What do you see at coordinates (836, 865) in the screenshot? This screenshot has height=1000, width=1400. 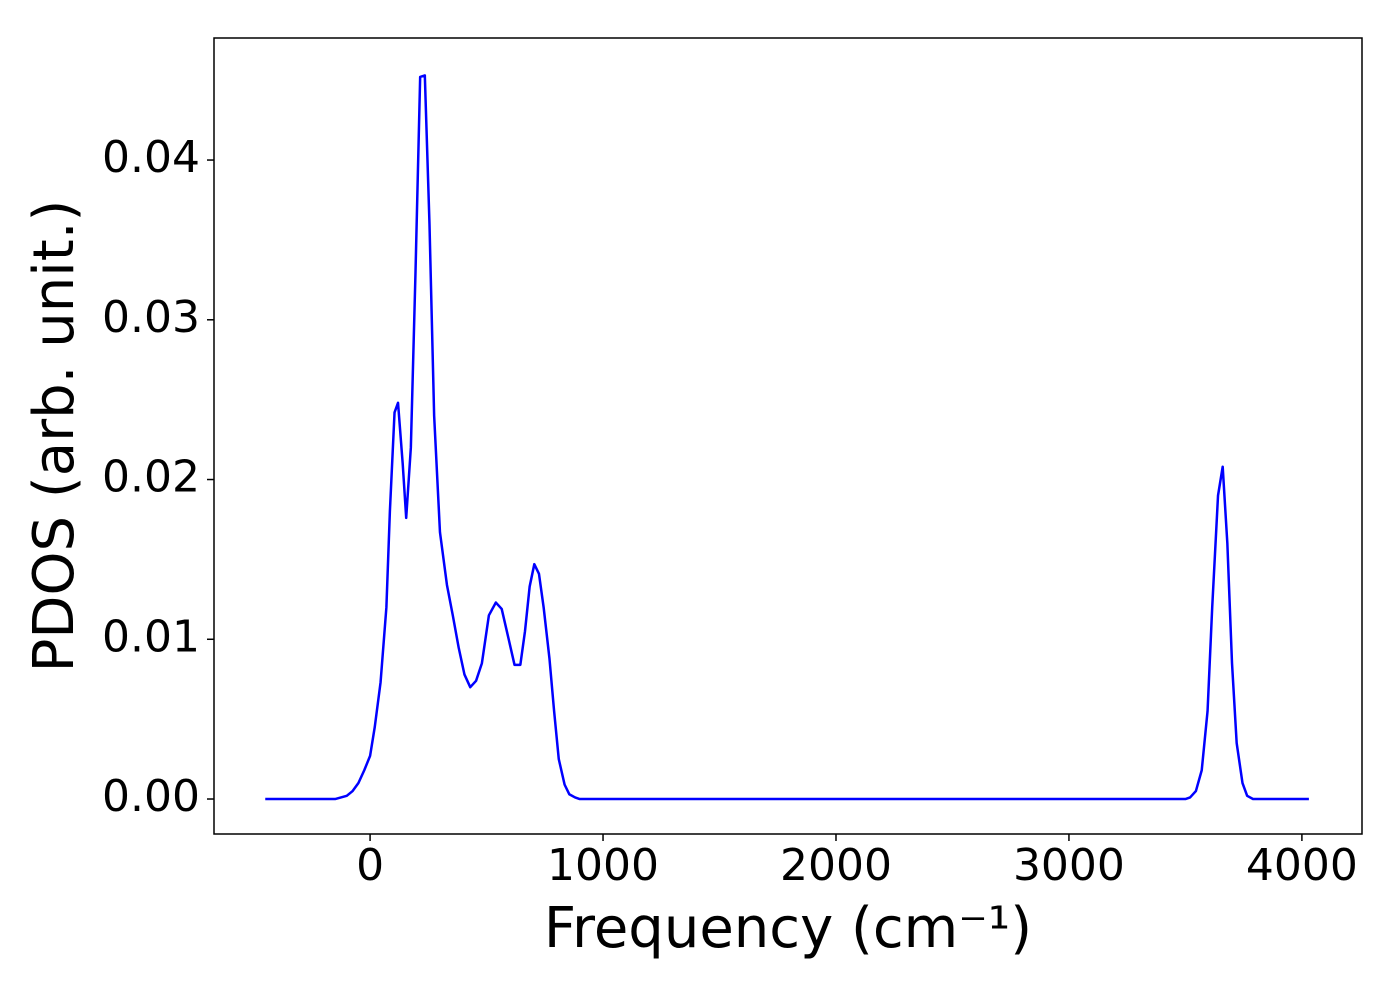 I see `x-tick-label: 2000` at bounding box center [836, 865].